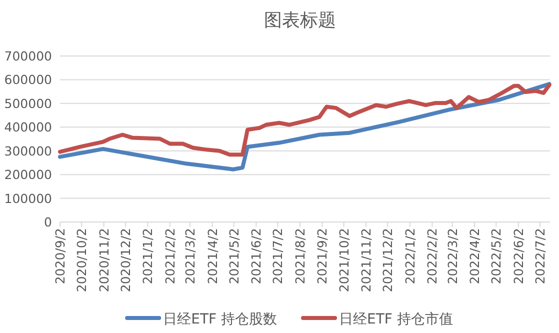 This screenshot has width=559, height=333. I want to click on x-tick-label: 2020/11/2, so click(104, 260).